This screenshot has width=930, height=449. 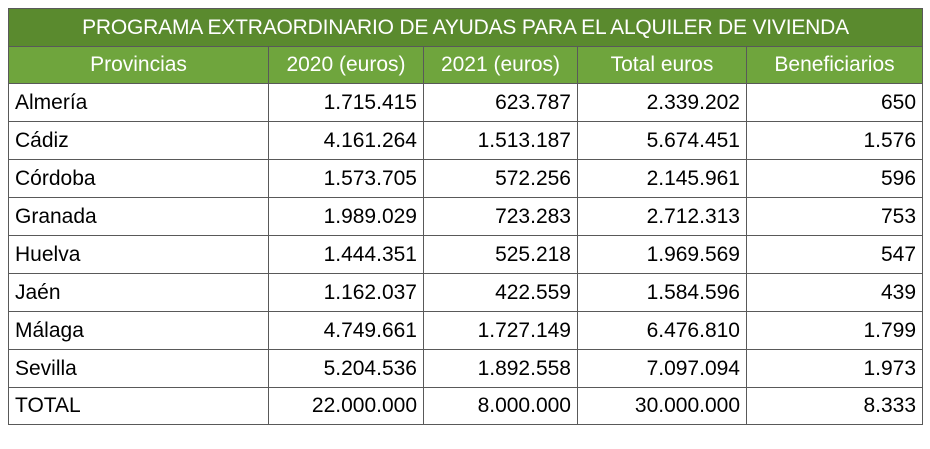 I want to click on header-2021: 2021 (euros), so click(x=500, y=65).